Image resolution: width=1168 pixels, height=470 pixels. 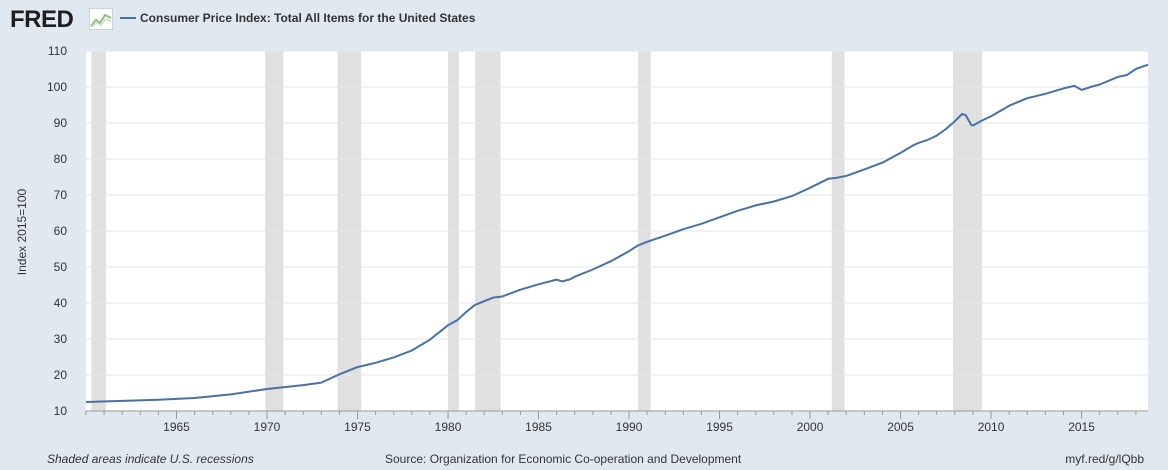 What do you see at coordinates (1081, 427) in the screenshot?
I see `x-tick-label-2015: 2015` at bounding box center [1081, 427].